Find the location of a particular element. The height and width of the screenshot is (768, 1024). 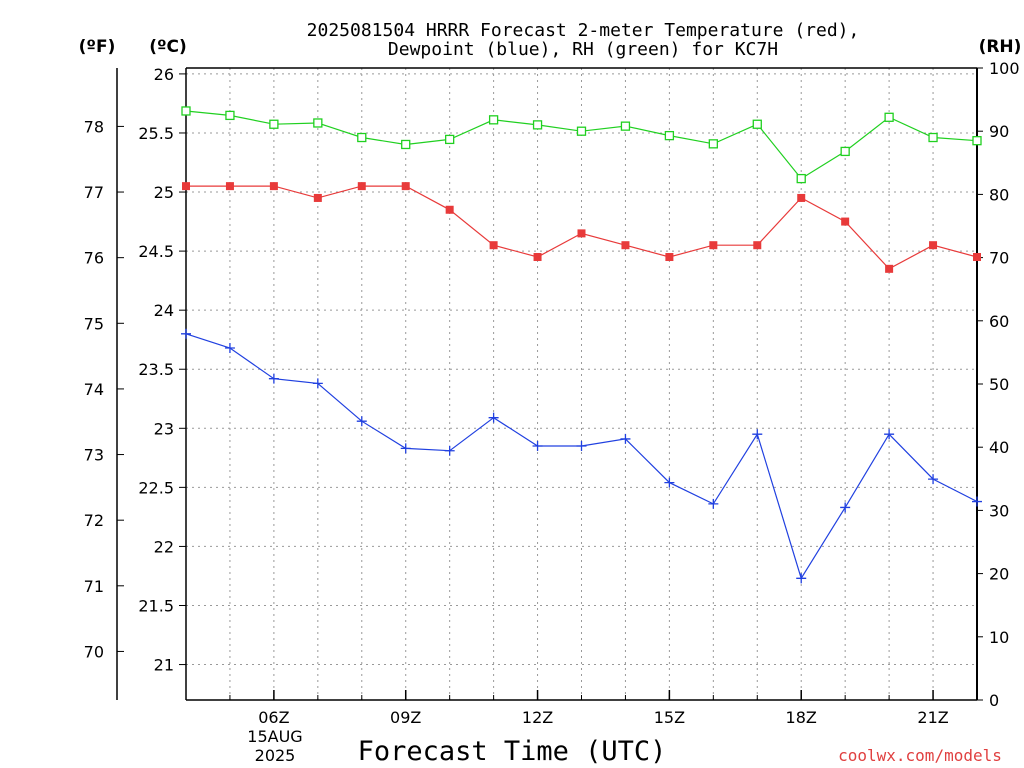

fahrenheit-tick-label: 72 is located at coordinates (94, 520).